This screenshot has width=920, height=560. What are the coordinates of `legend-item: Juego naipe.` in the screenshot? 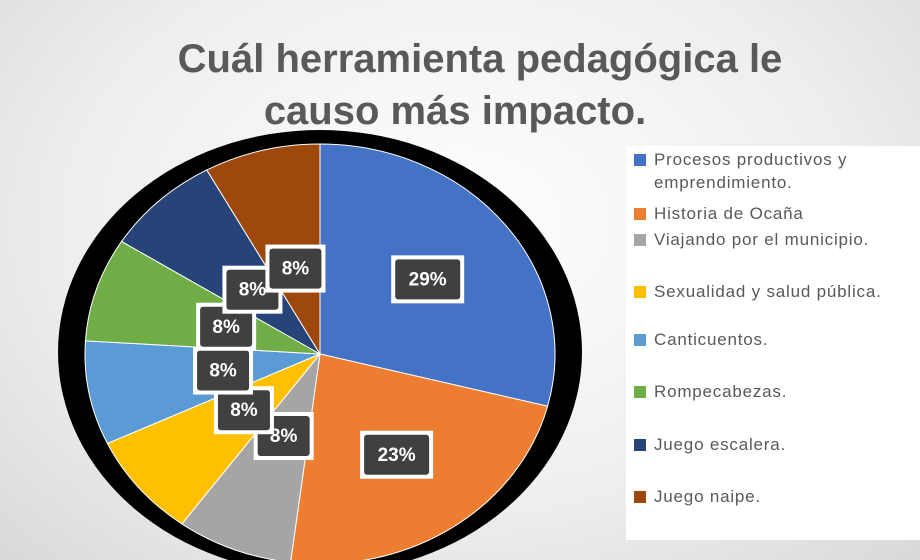 It's located at (774, 496).